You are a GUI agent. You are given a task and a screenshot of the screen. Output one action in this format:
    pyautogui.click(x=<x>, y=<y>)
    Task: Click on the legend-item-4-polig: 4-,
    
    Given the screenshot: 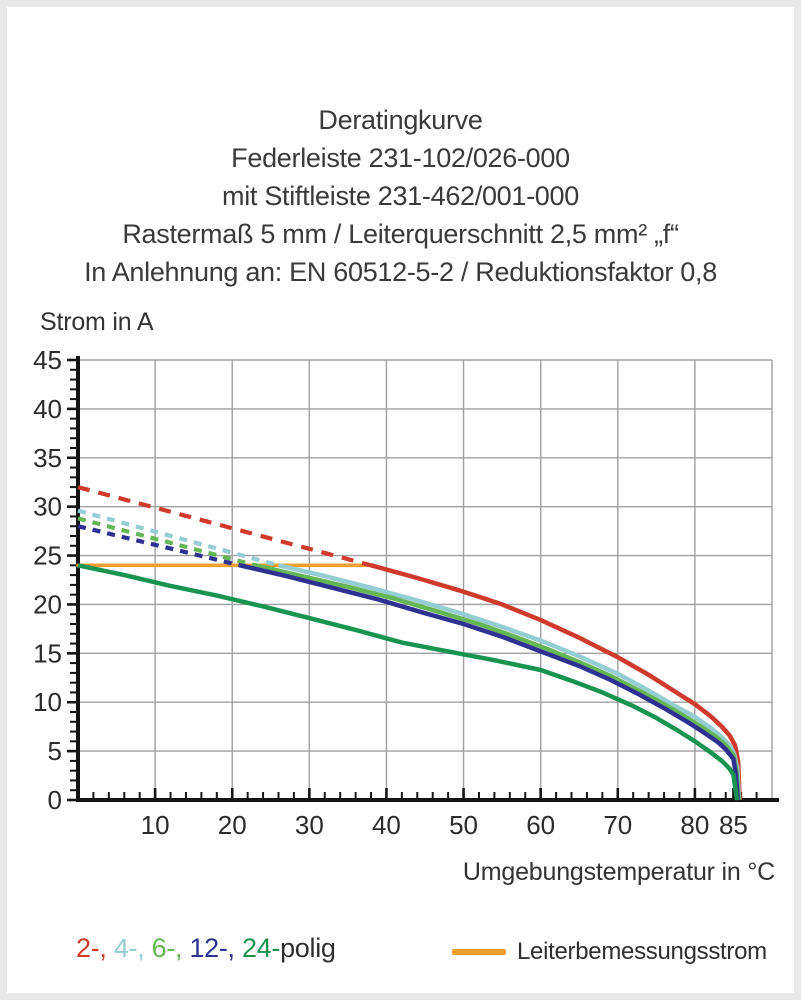 What is the action you would take?
    pyautogui.click(x=129, y=948)
    